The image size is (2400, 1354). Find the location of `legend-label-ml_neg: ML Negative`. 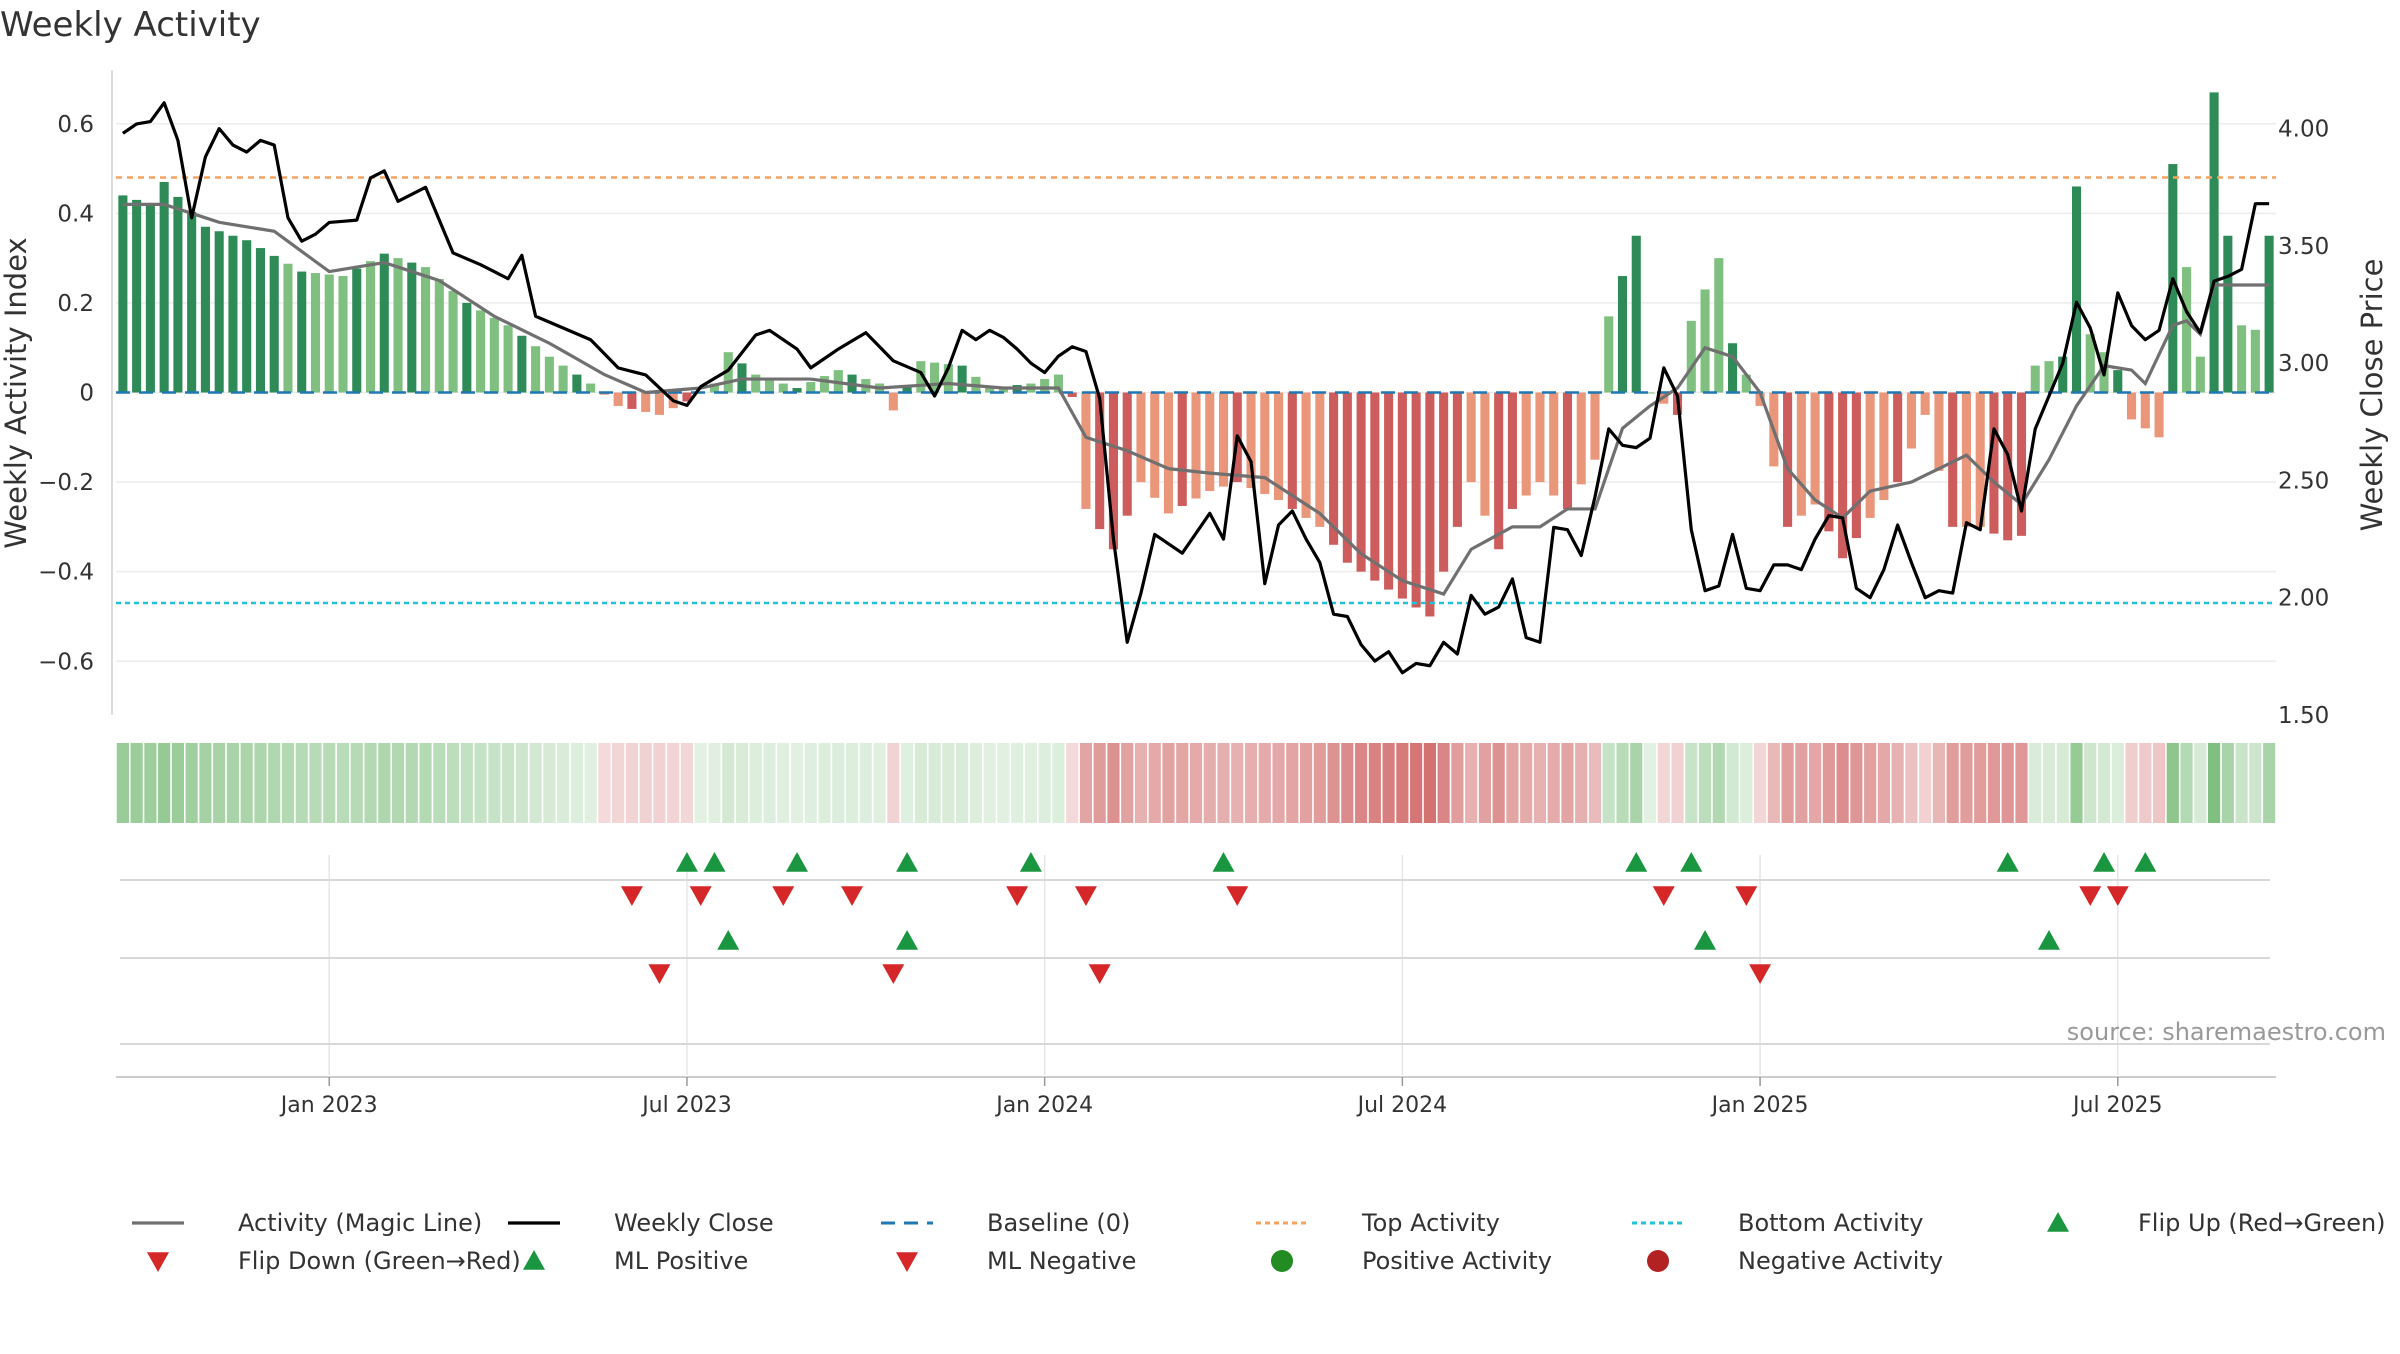

legend-label-ml_neg: ML Negative is located at coordinates (1061, 1261).